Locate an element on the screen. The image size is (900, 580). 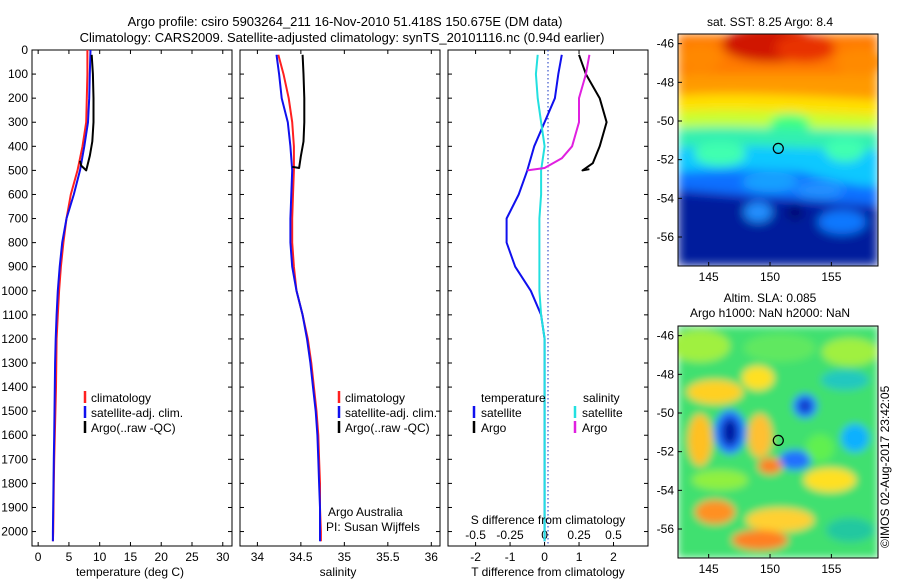
x-tick-label: 0 is located at coordinates (38, 557).